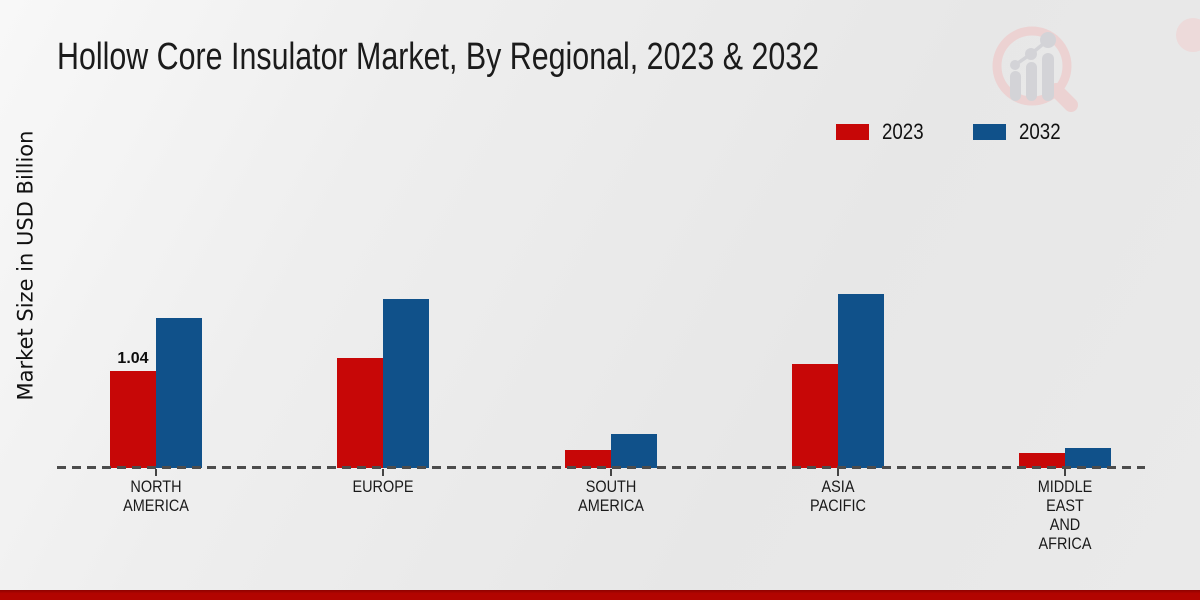  Describe the element at coordinates (1088, 458) in the screenshot. I see `bar-2032-middle-east-and-africa` at that location.